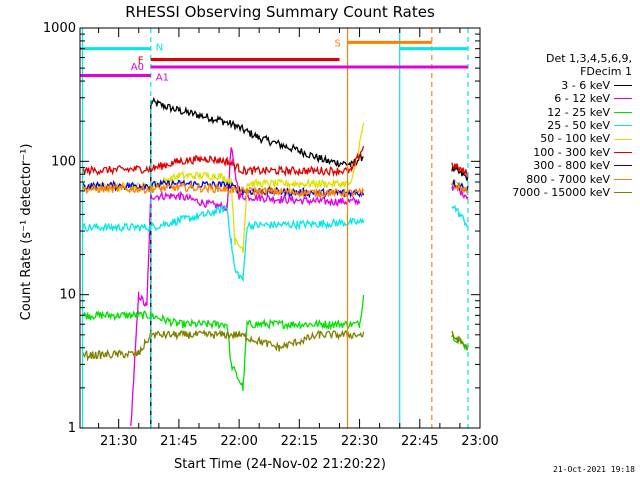  Describe the element at coordinates (606, 72) in the screenshot. I see `legend-title-line-2: FDecim 1` at that location.